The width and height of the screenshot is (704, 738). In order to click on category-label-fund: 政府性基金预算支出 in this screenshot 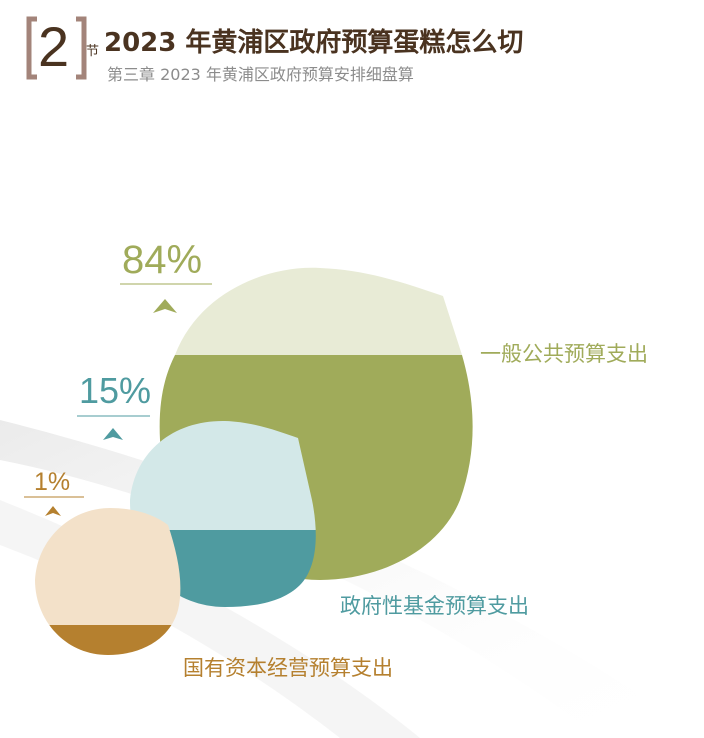, I will do `click(434, 606)`.